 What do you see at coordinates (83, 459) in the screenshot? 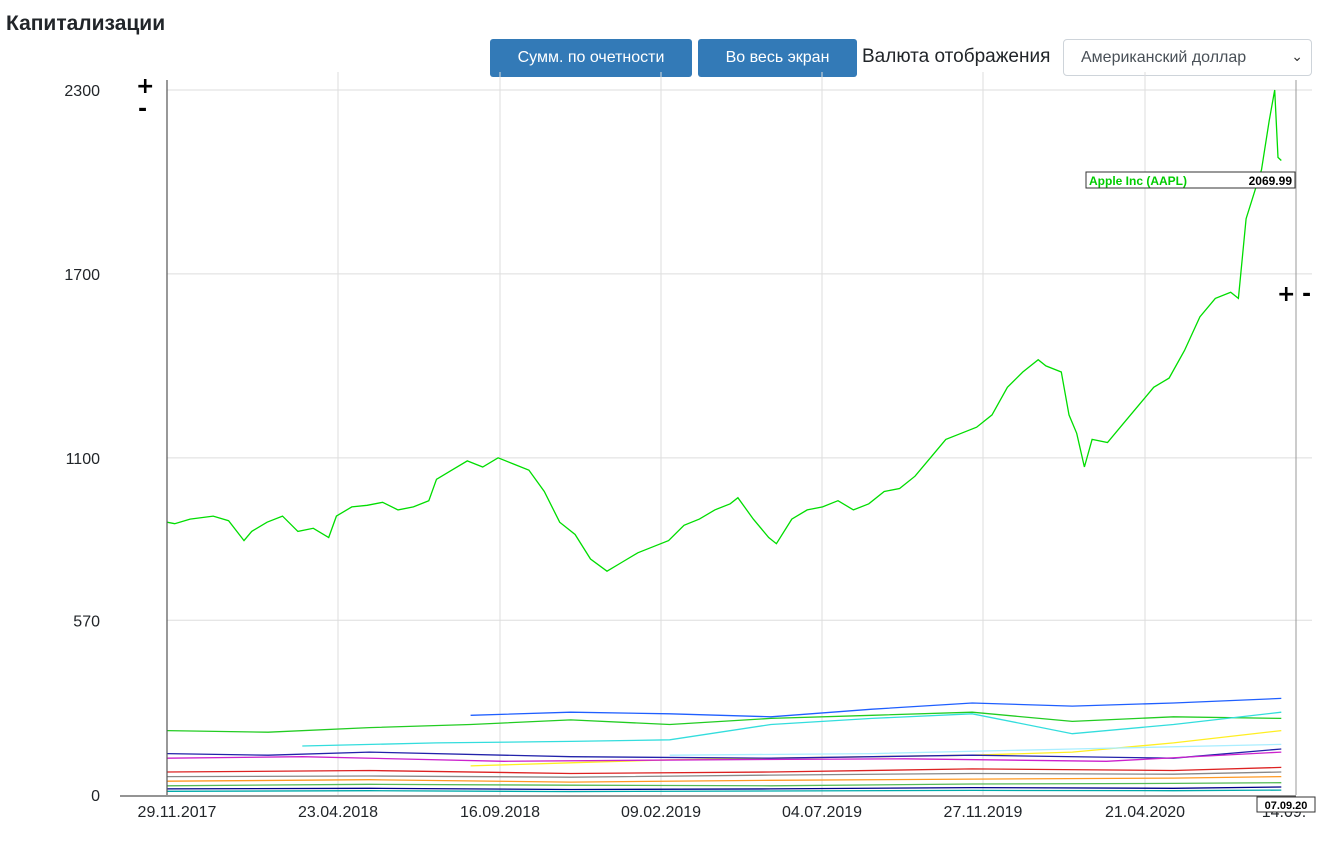
I see `y-tick-label: 1100` at bounding box center [83, 459].